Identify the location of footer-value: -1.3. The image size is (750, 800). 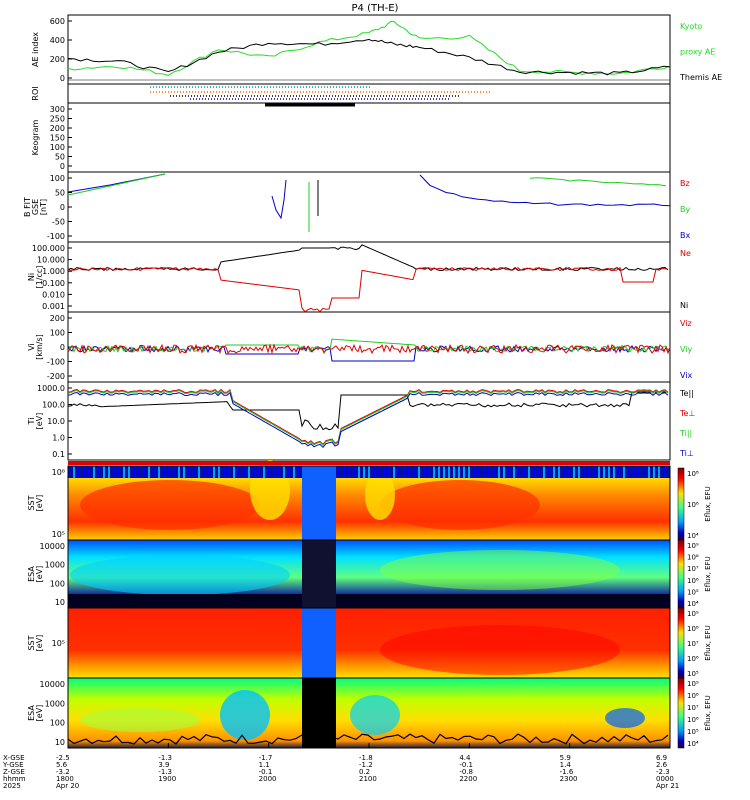
(165, 758).